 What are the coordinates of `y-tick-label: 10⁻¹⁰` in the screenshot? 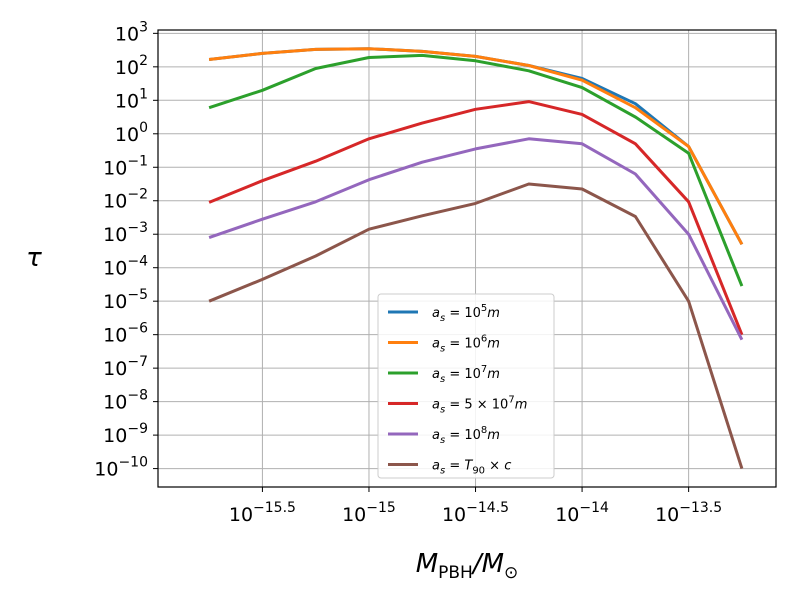 It's located at (121, 468).